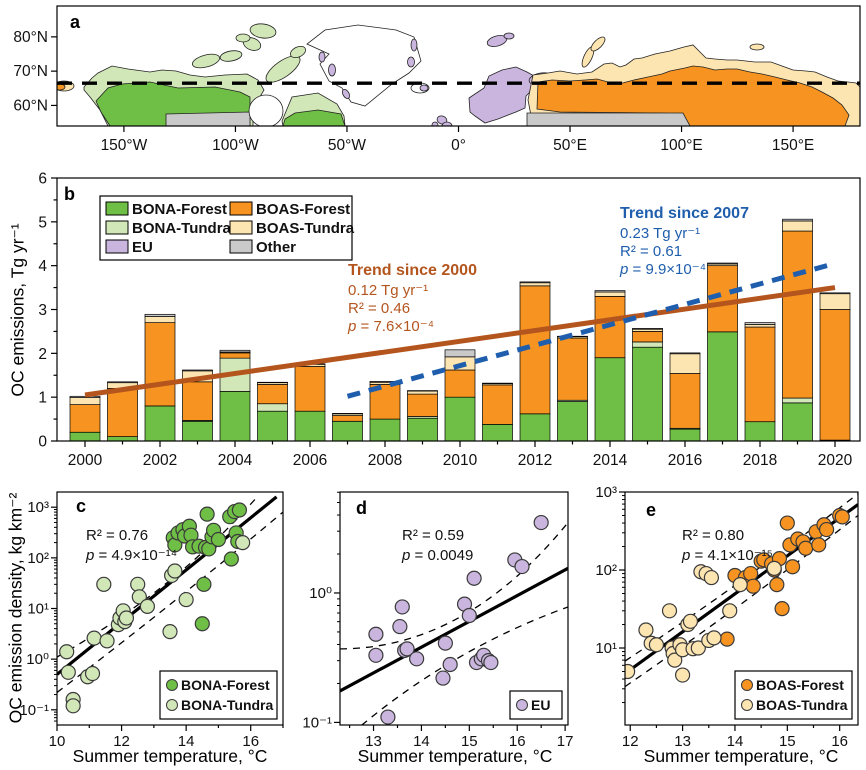  Describe the element at coordinates (186, 741) in the screenshot. I see `svg-text: 14` at that location.